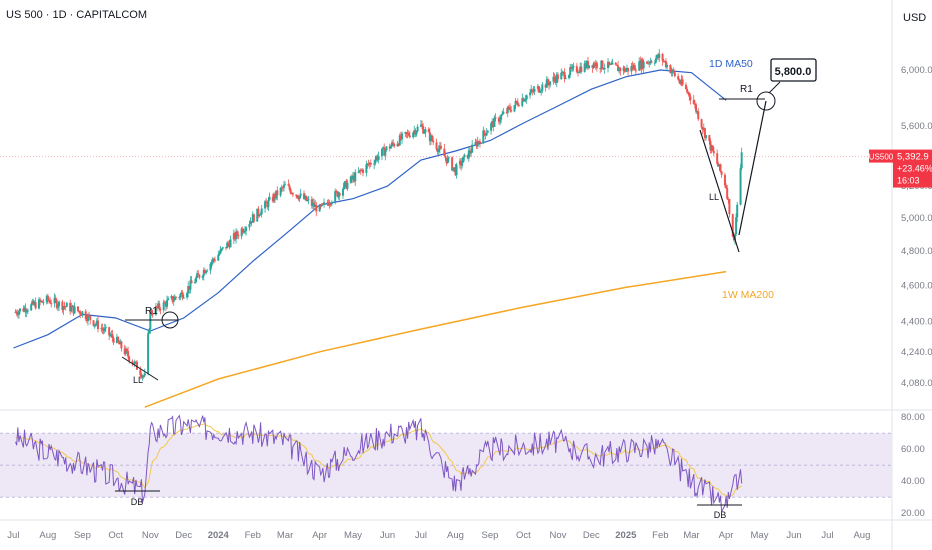 The image size is (932, 550). Describe the element at coordinates (760, 535) in the screenshot. I see `time-axis-label: May` at that location.